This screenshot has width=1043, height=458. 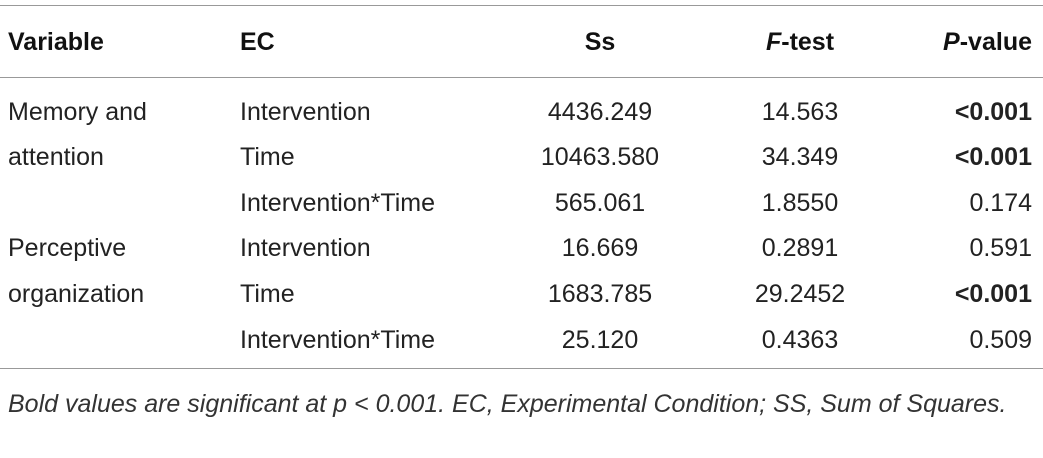 I want to click on header-text: -test, so click(x=808, y=42).